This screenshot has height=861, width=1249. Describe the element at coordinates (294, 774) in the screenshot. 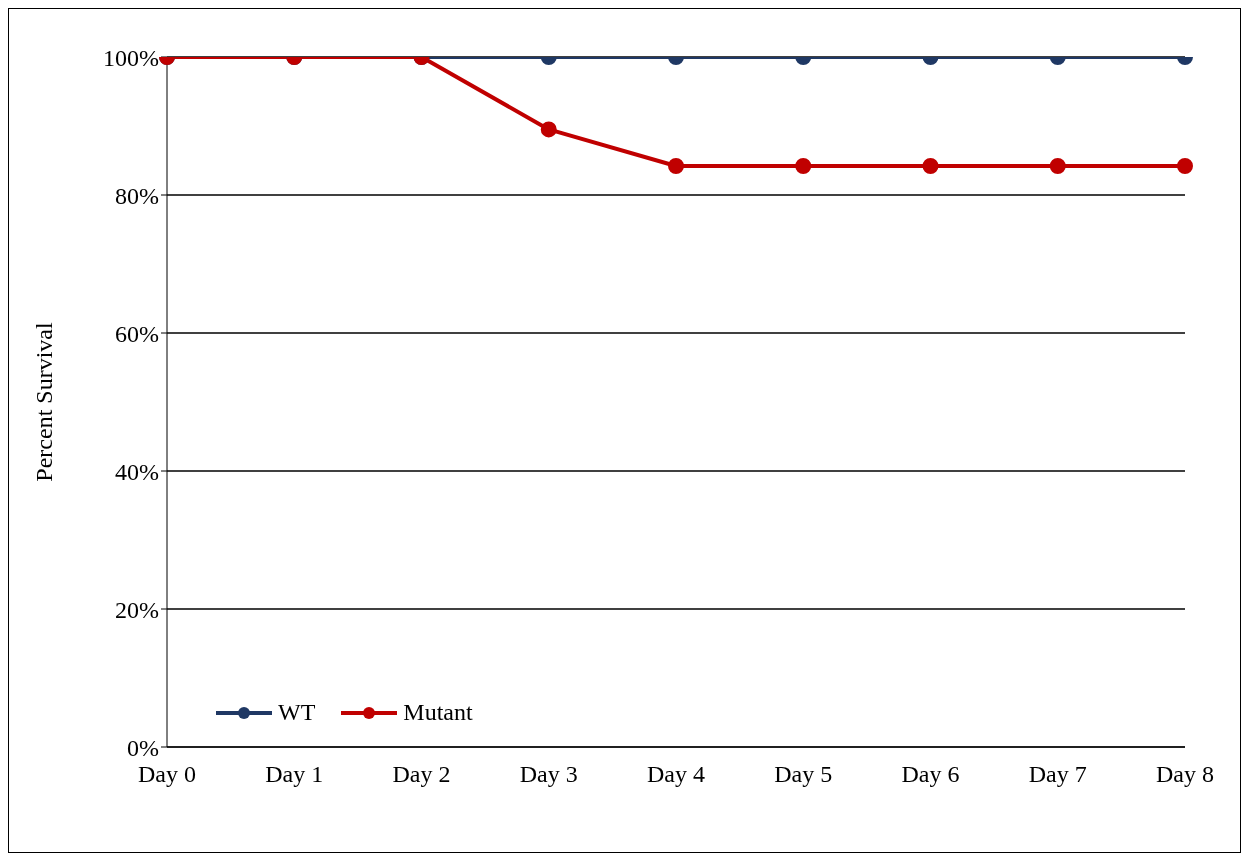

I see `x-tick-label: Day 1` at that location.